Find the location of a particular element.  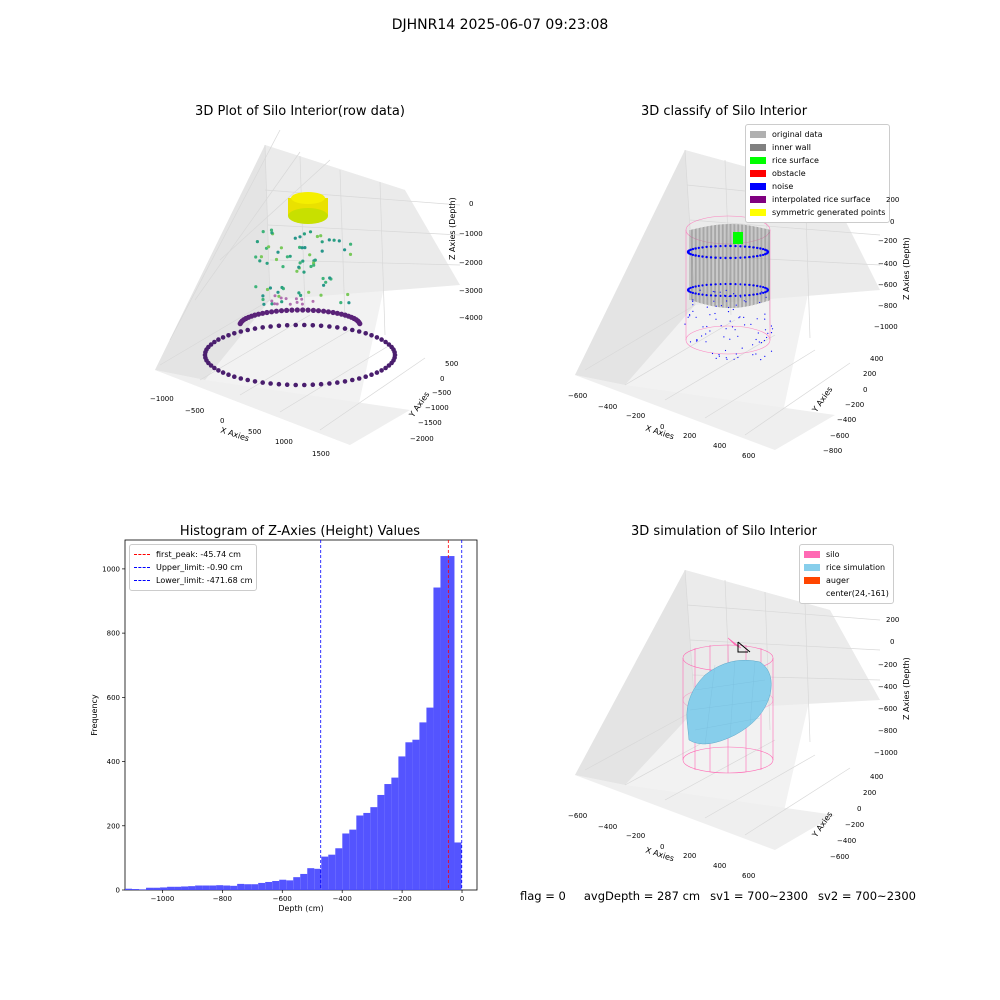

legend-label: rice simulation is located at coordinates (856, 567).